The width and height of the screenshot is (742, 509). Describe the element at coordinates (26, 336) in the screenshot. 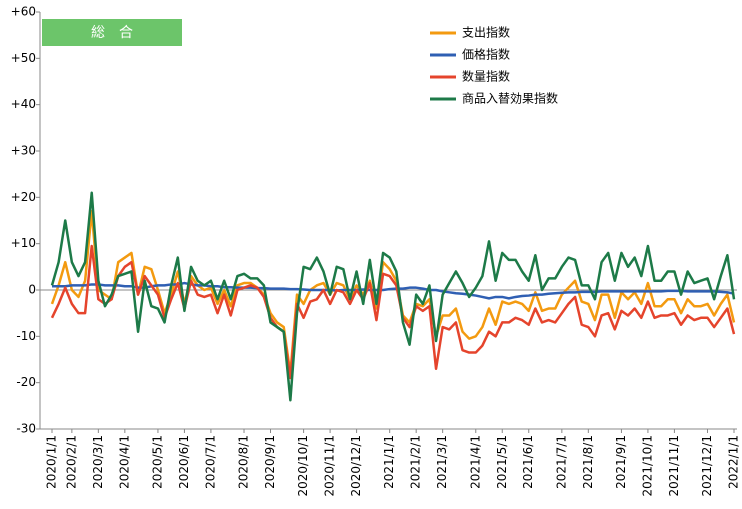

I see `y-tick-label: -10` at that location.